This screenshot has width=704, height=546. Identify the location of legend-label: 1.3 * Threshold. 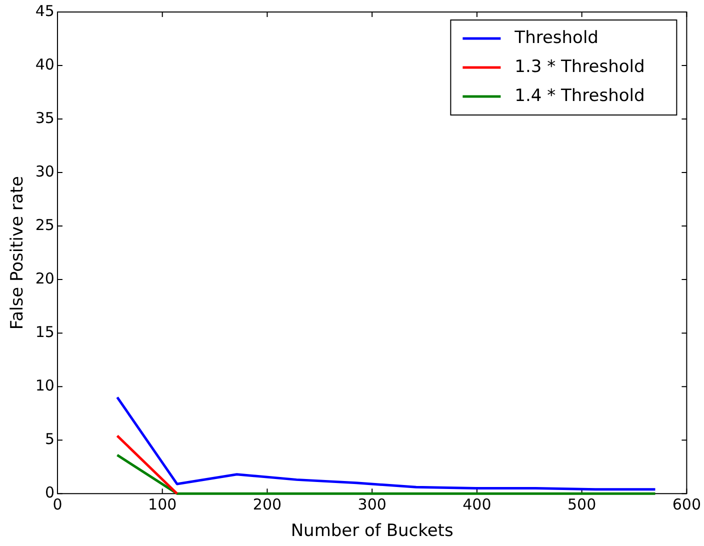
(579, 66).